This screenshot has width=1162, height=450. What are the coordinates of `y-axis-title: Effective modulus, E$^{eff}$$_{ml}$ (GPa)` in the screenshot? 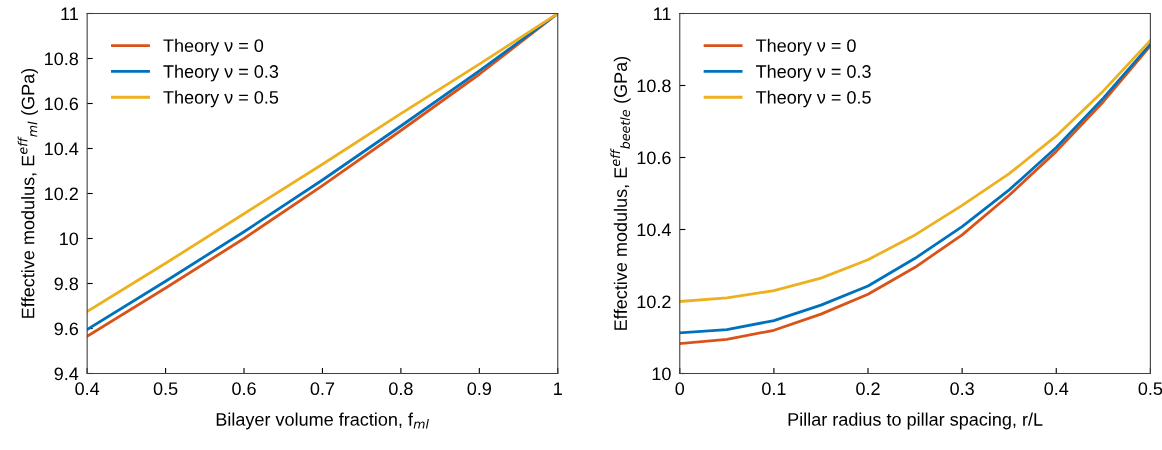 It's located at (27, 193).